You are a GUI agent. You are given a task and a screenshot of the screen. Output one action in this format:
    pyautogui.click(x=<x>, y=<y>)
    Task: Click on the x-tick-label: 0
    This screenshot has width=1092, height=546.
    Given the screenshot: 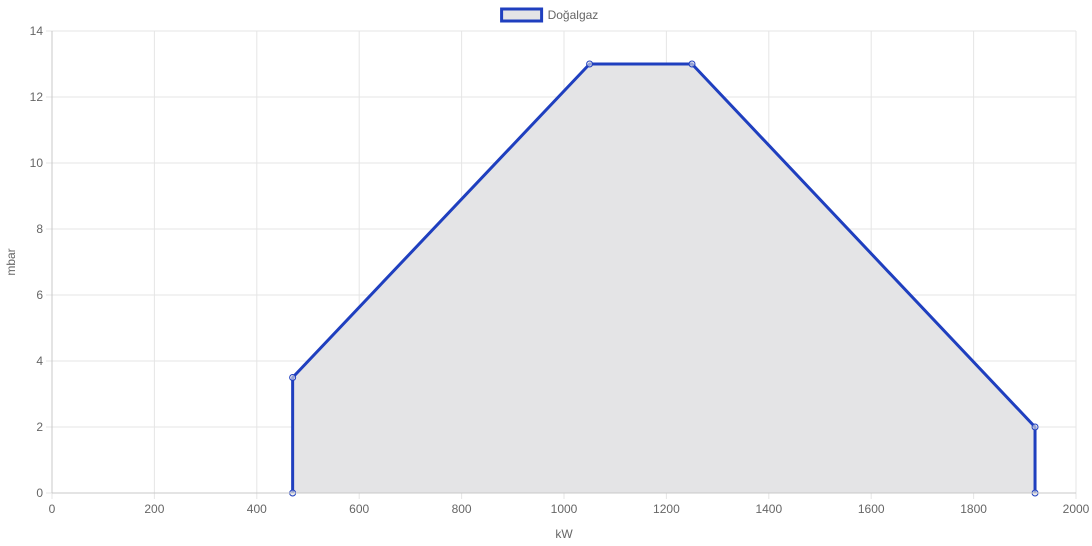 What is the action you would take?
    pyautogui.click(x=52, y=509)
    